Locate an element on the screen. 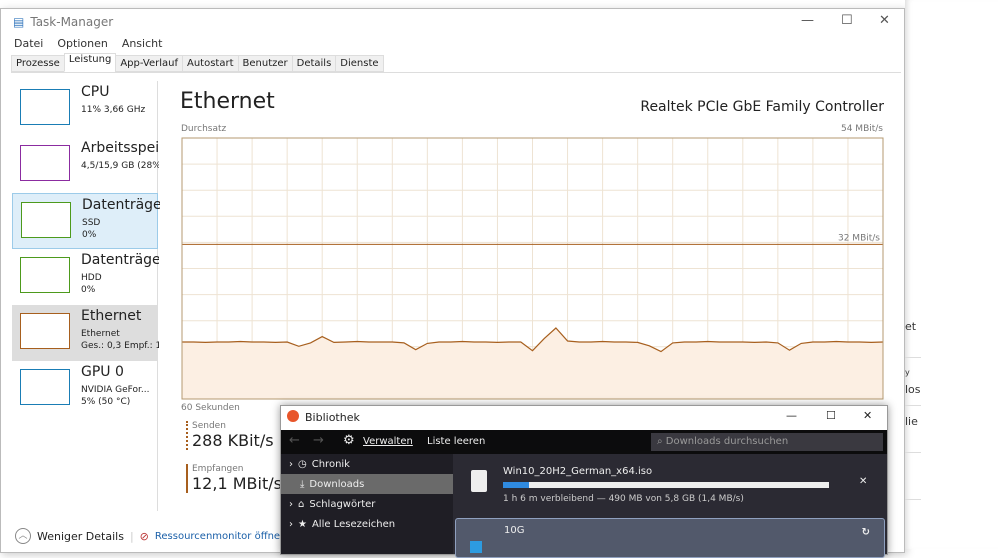 Image resolution: width=998 pixels, height=558 pixels. tab-benutzer: Benutzer is located at coordinates (265, 63).